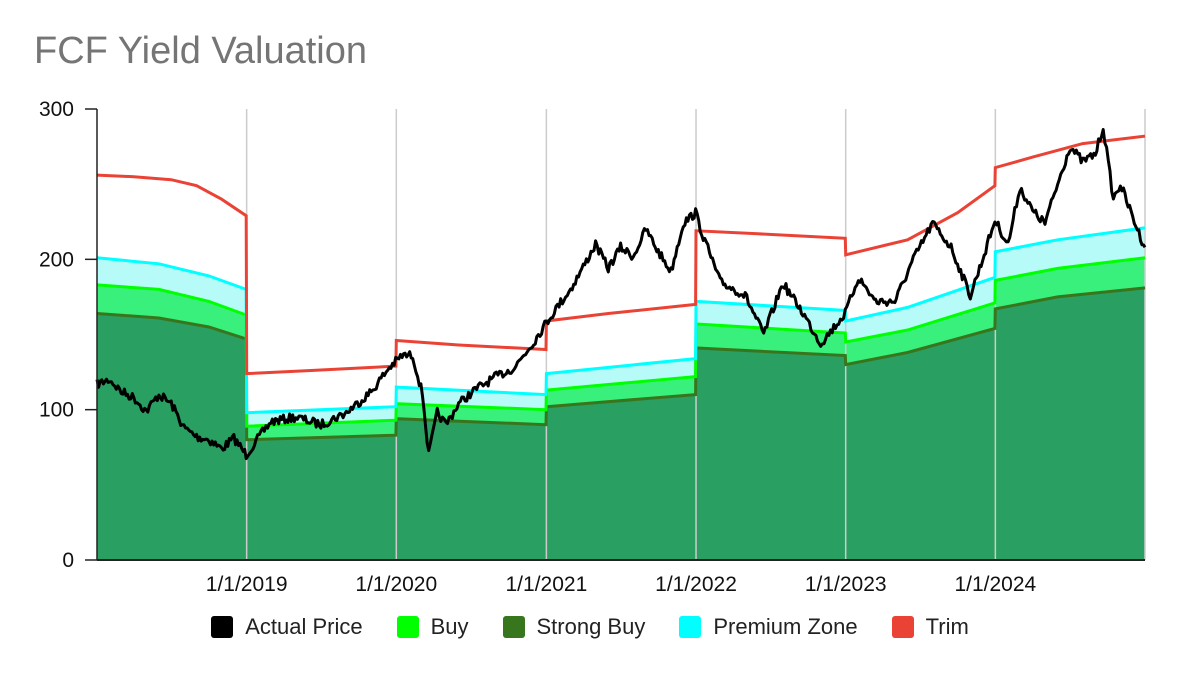 The image size is (1180, 678). What do you see at coordinates (407, 627) in the screenshot?
I see `legend-swatch-buy` at bounding box center [407, 627].